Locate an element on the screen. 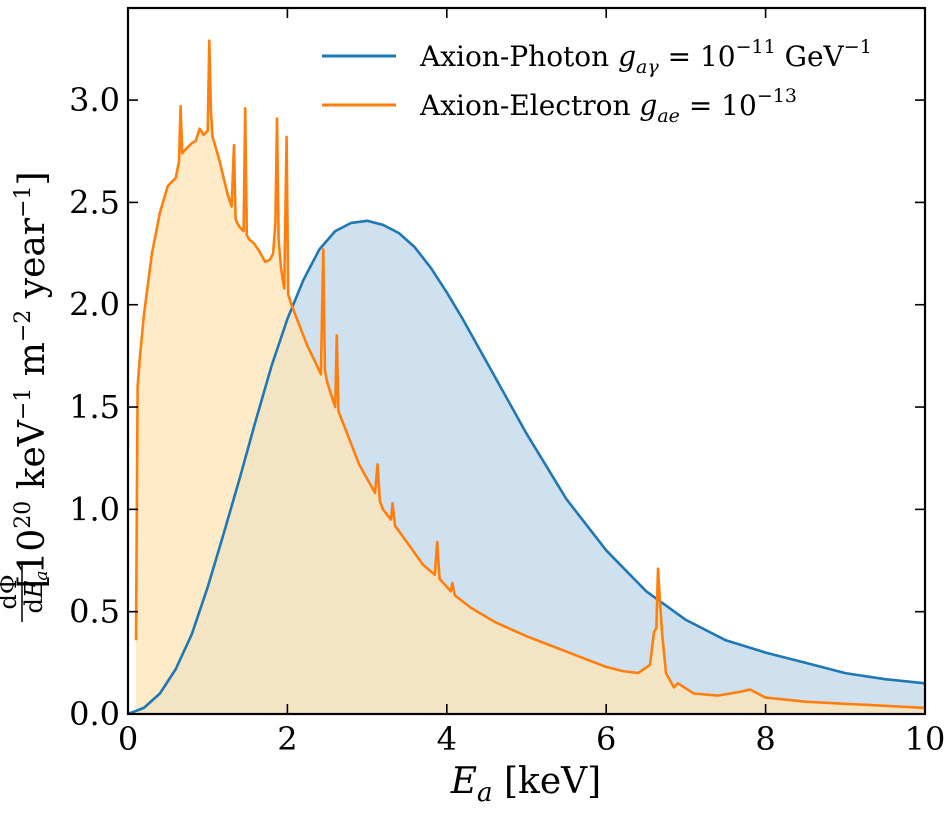 Image resolution: width=951 pixels, height=815 pixels. y-axis-title-fraction: dΦ dEa is located at coordinates (26, 592).